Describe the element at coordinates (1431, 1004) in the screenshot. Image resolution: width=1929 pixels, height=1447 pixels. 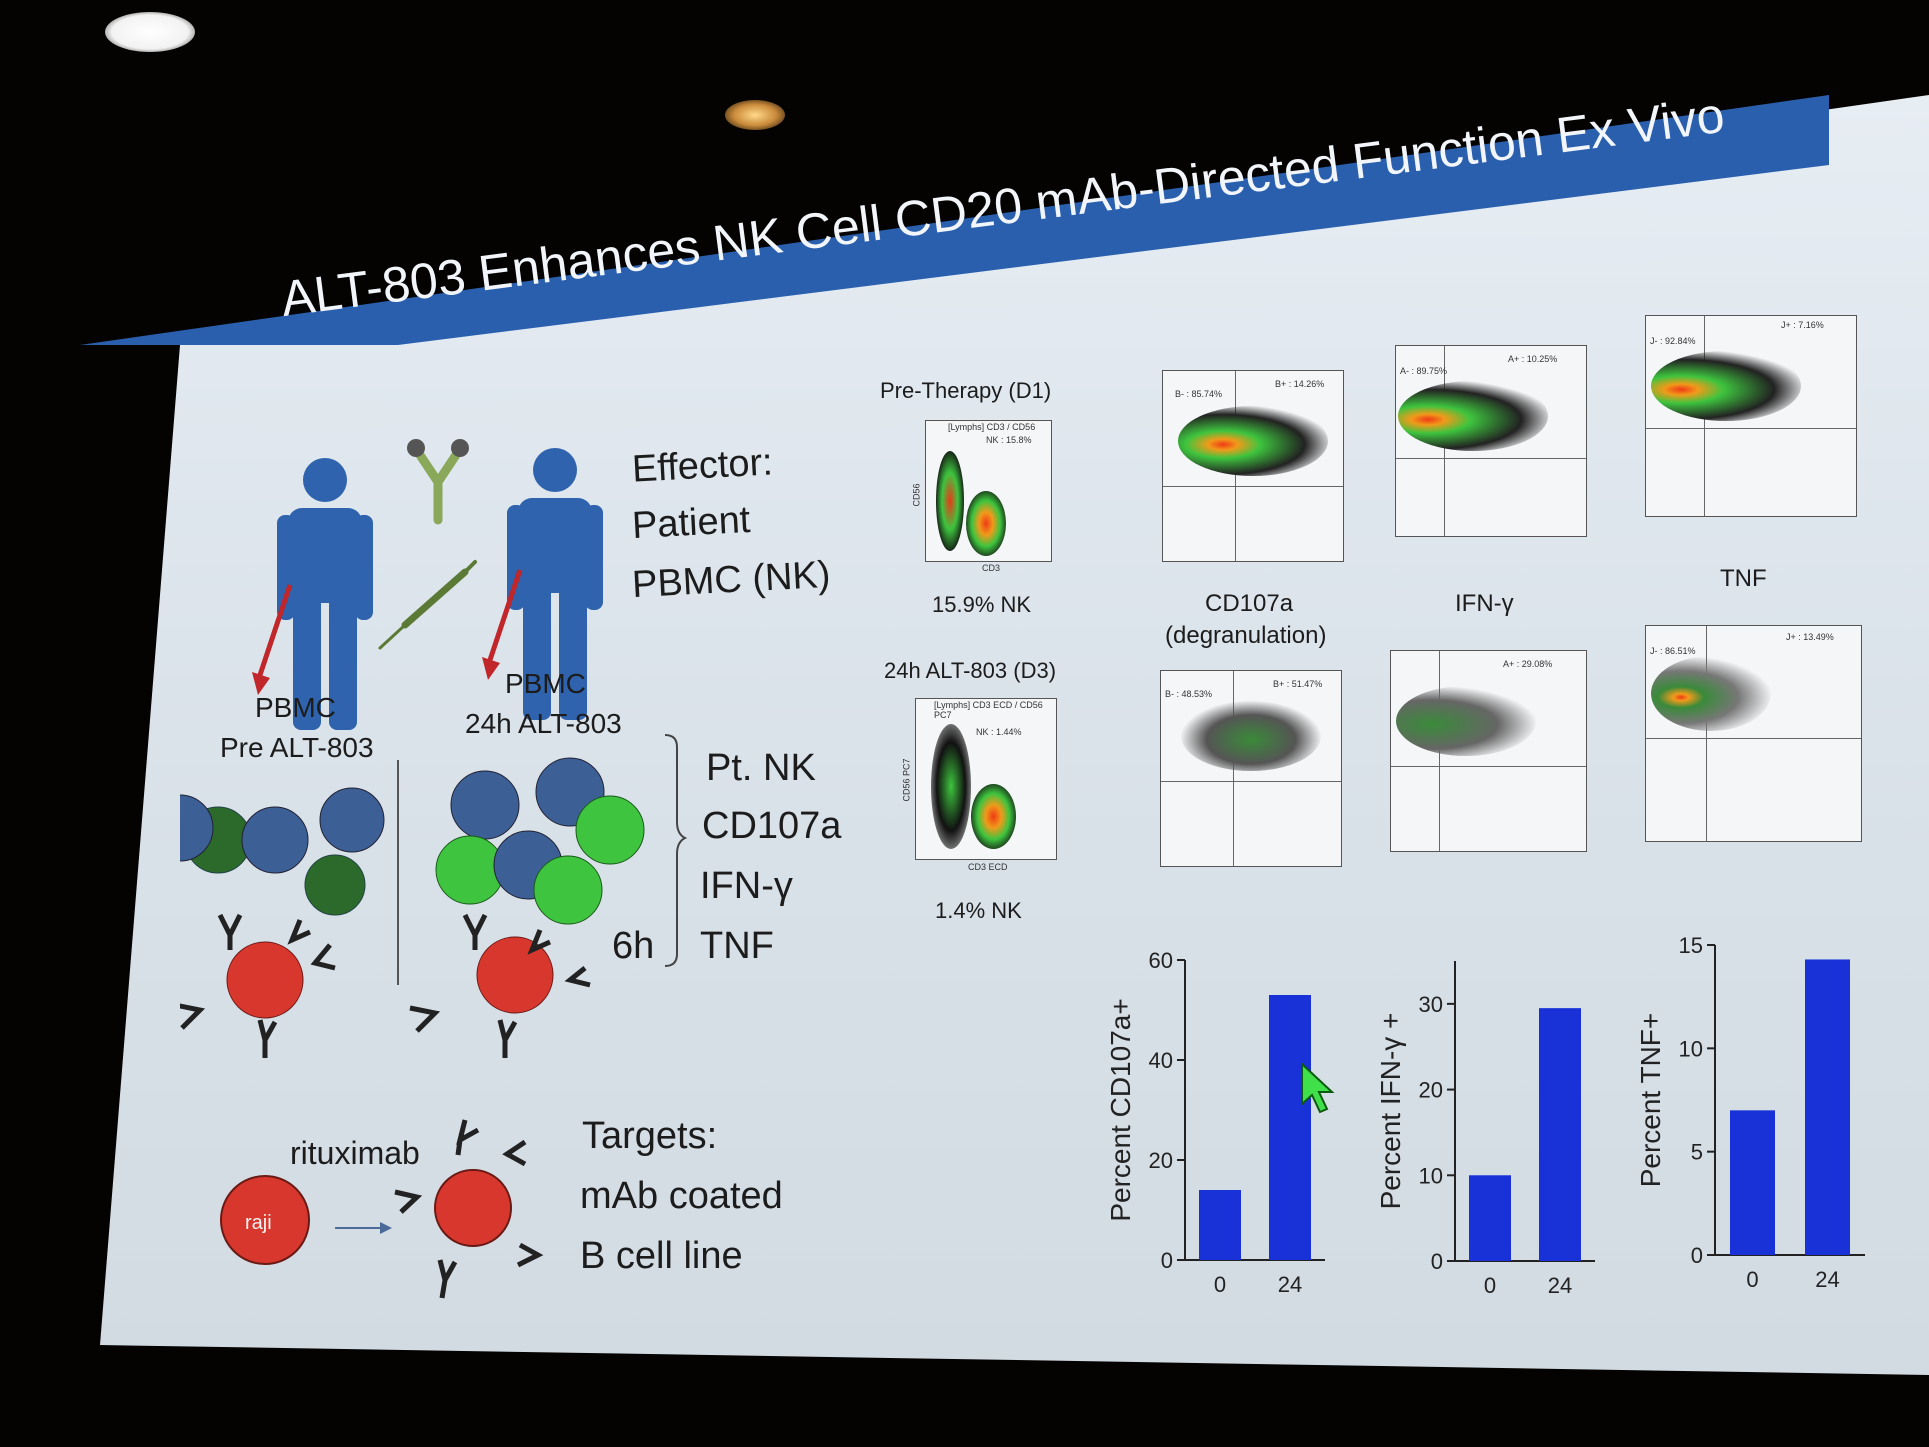
I see `y-tick-label: 30` at that location.